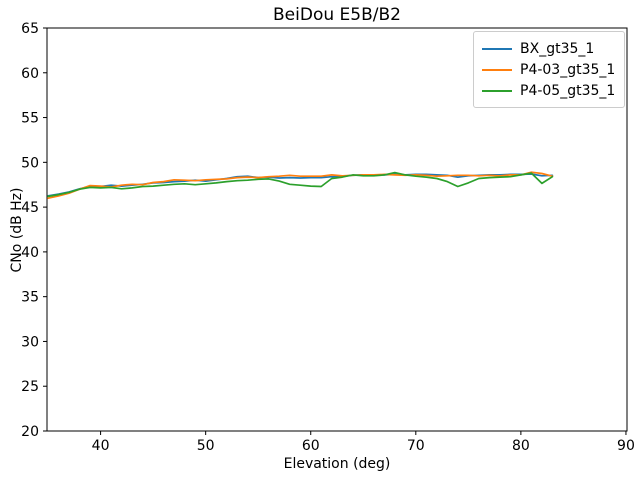 The width and height of the screenshot is (640, 480). Describe the element at coordinates (568, 90) in the screenshot. I see `legend-label: P4-05_gt35_1` at that location.